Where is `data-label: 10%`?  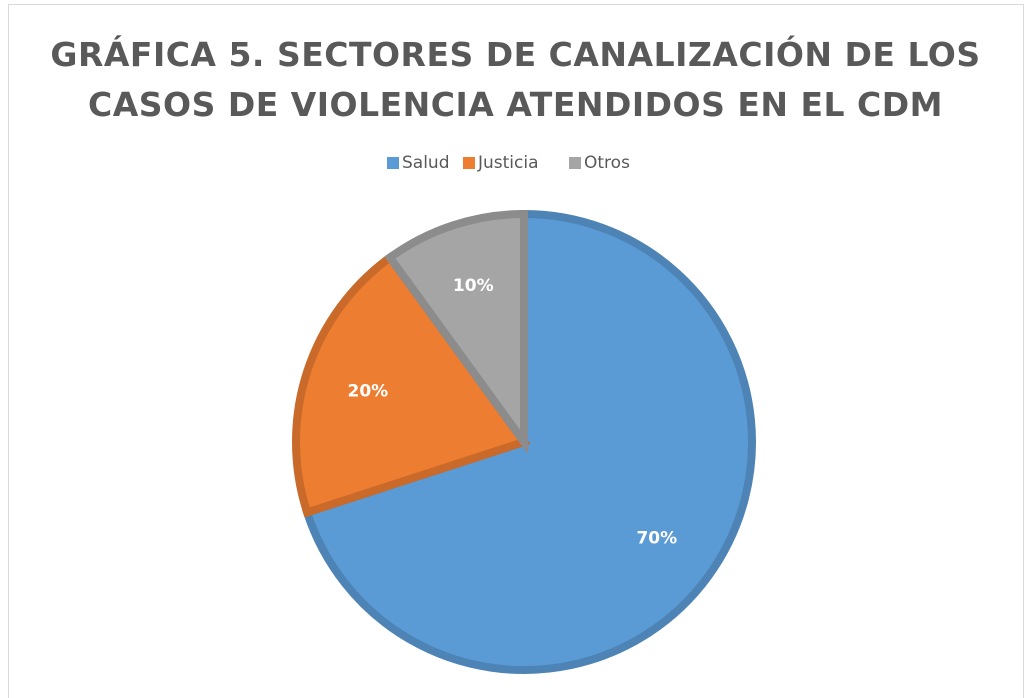 data-label: 10% is located at coordinates (473, 286).